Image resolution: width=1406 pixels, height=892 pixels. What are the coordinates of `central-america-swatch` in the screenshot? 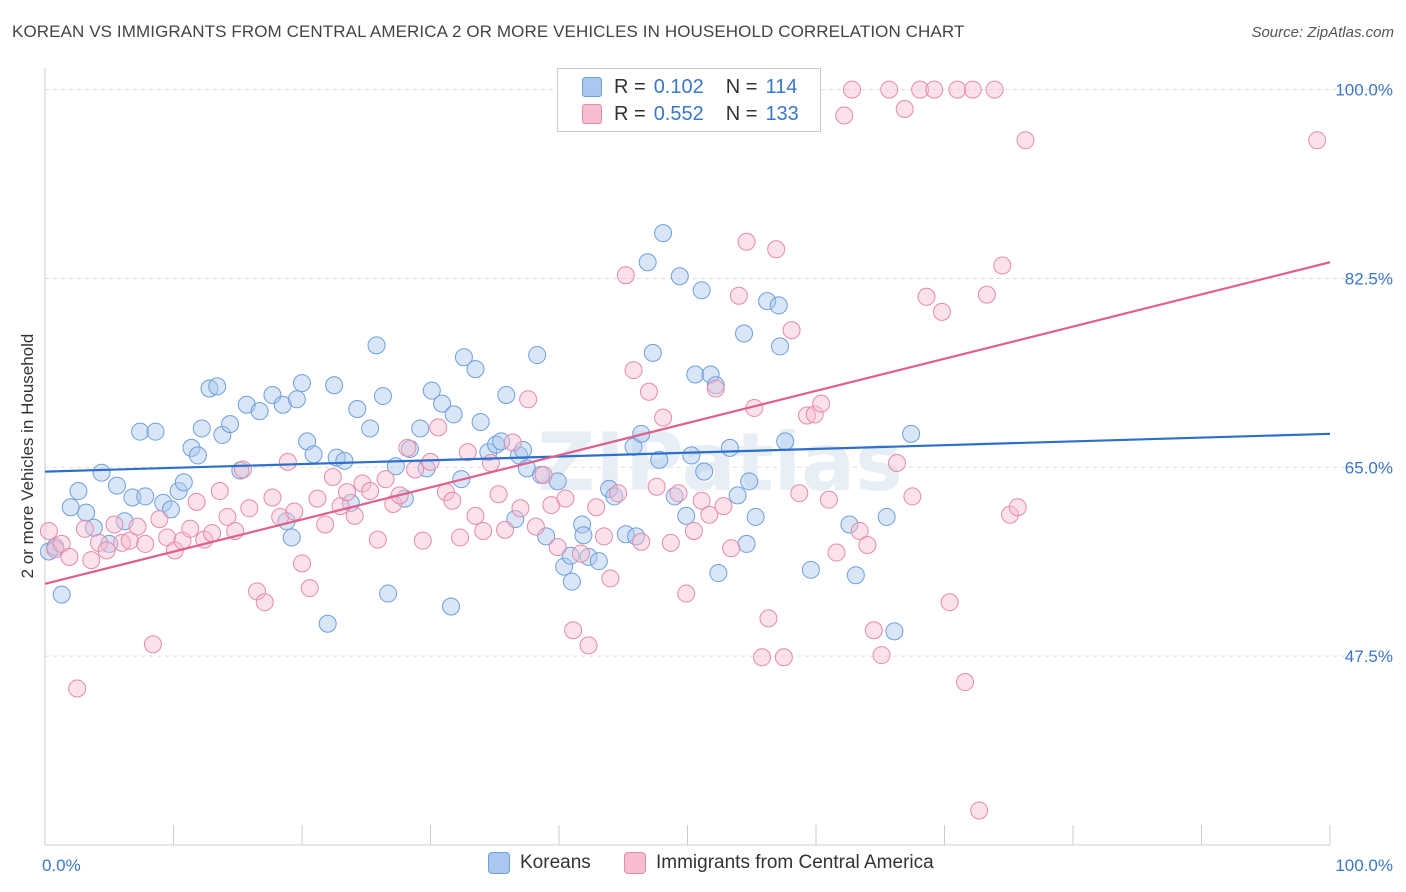 It's located at (592, 114).